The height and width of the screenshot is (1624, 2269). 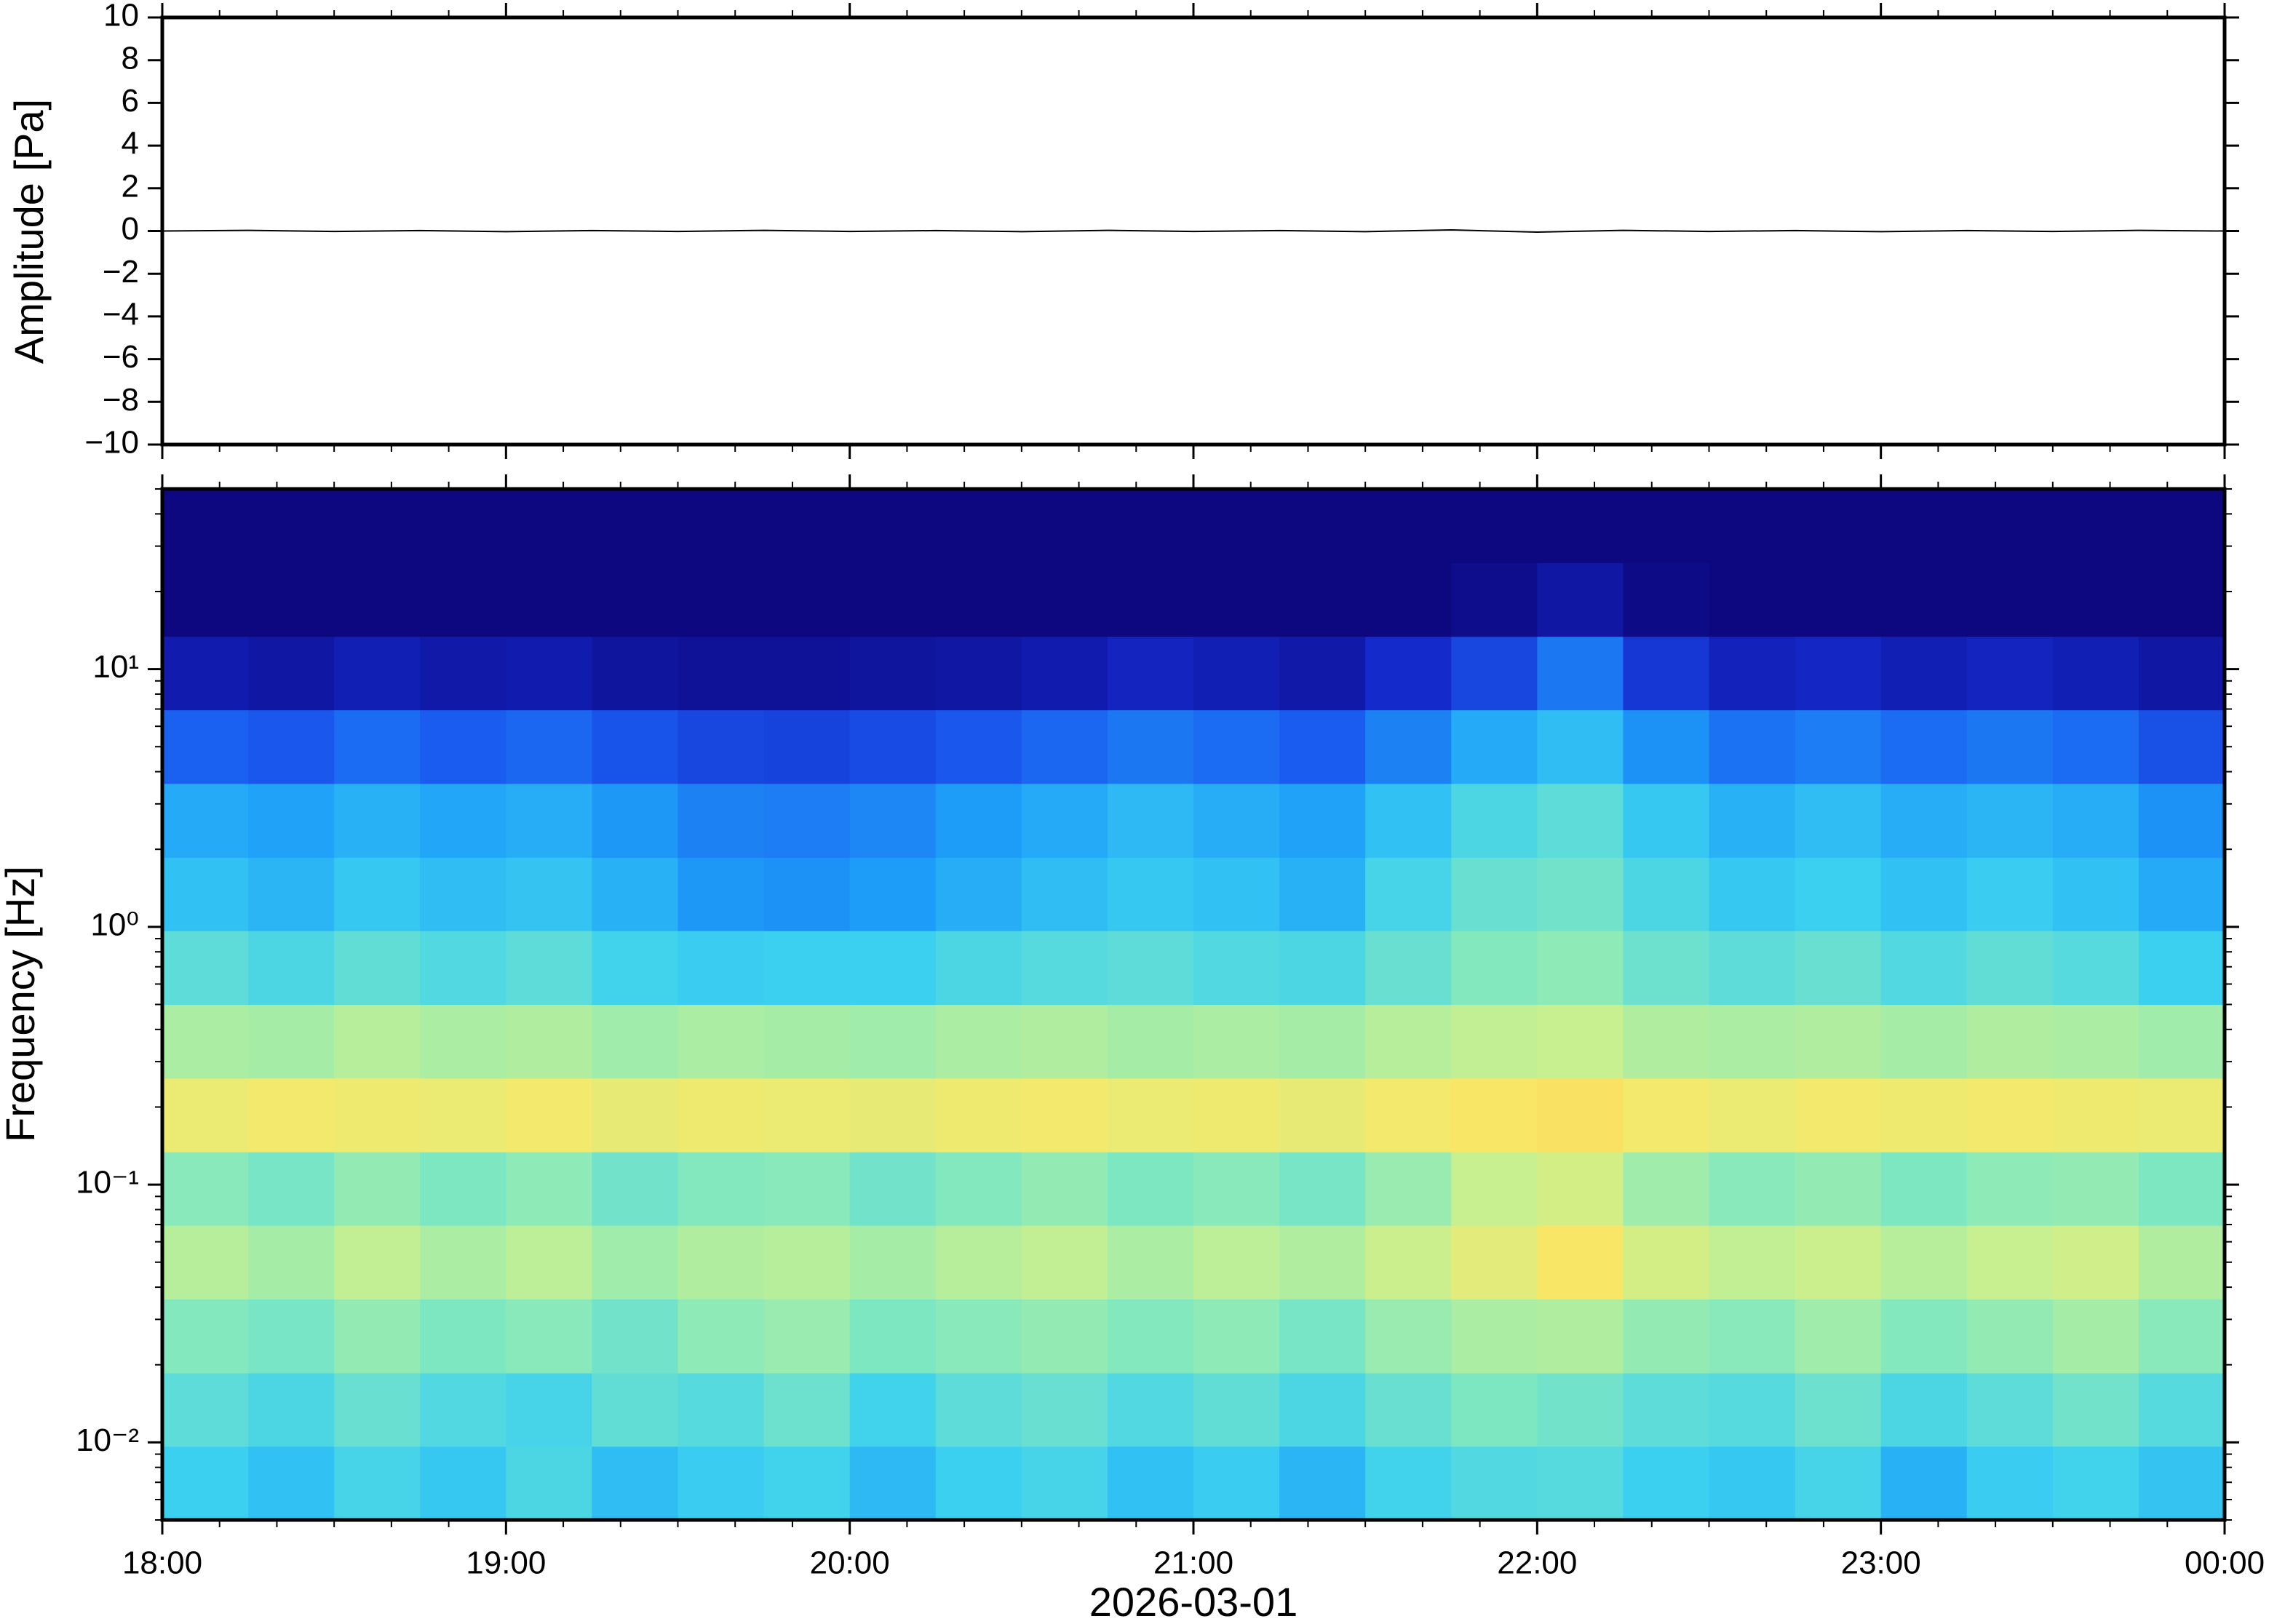 I want to click on y-tick-label: −6, so click(x=121, y=357).